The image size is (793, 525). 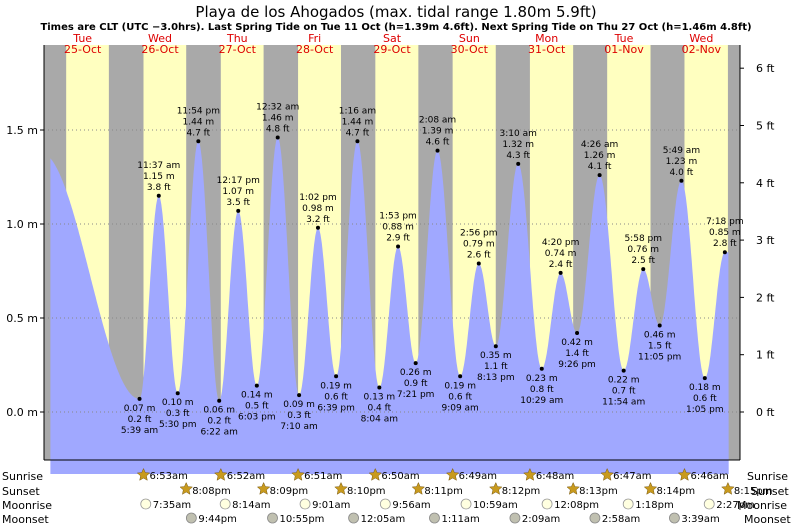 I want to click on sunrise-time: 6:47am, so click(x=632, y=476).